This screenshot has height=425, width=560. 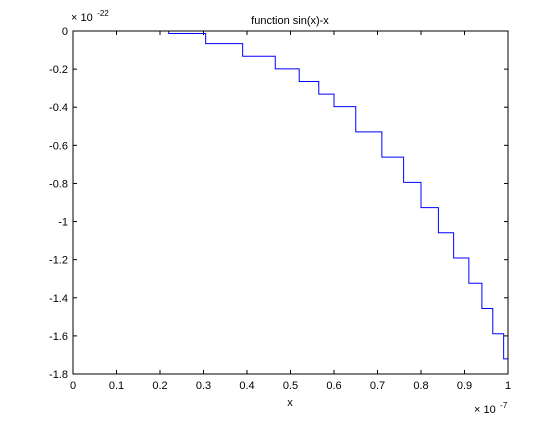 I want to click on y-tick-label: -1.4, so click(x=58, y=299).